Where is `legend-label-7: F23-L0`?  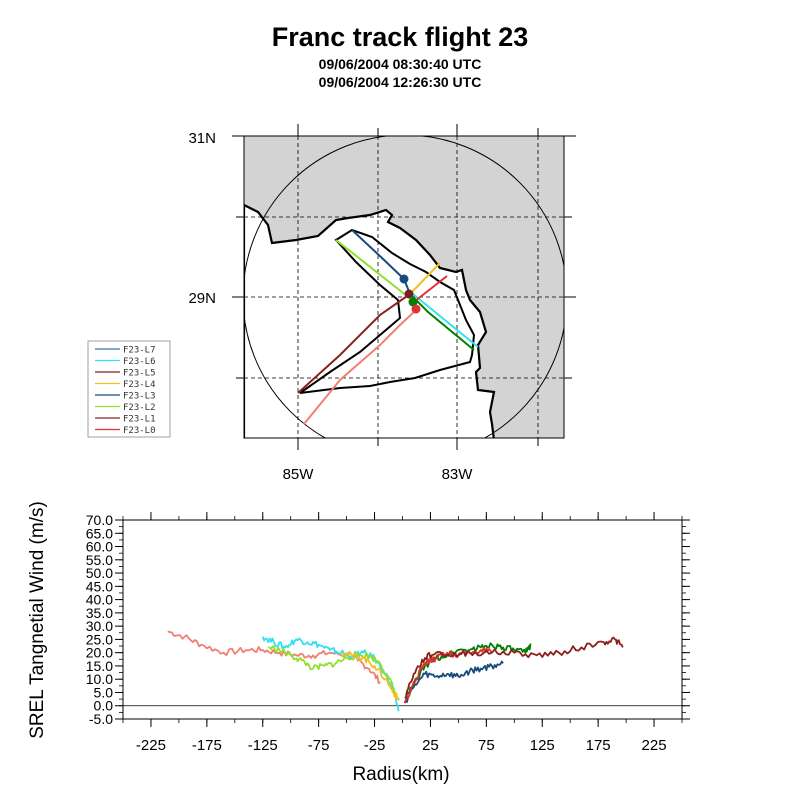 legend-label-7: F23-L0 is located at coordinates (139, 431).